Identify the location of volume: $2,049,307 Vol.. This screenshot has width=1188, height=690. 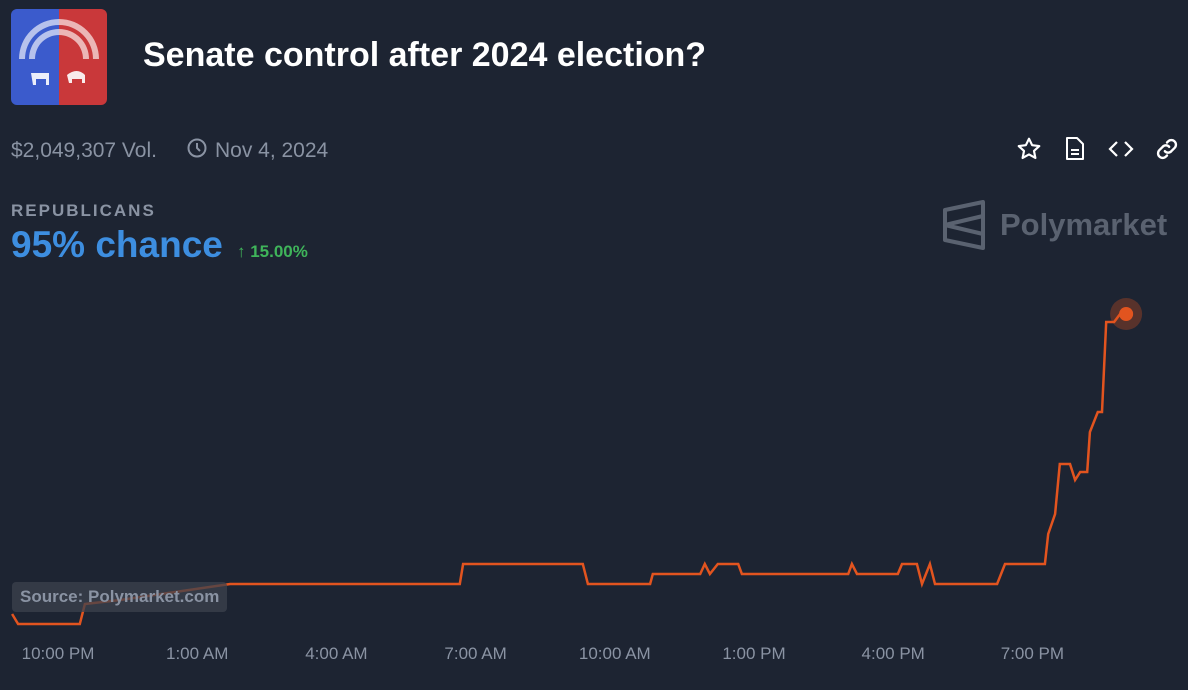
(84, 150).